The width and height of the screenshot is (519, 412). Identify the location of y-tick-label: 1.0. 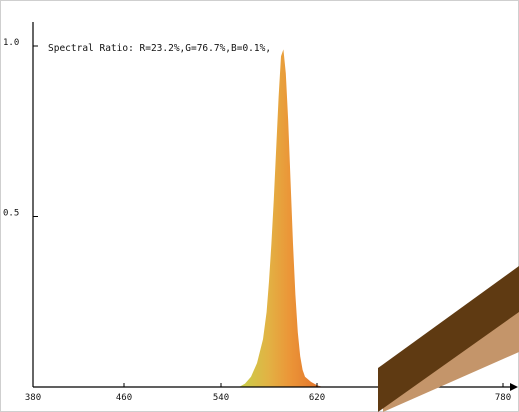
(11, 43).